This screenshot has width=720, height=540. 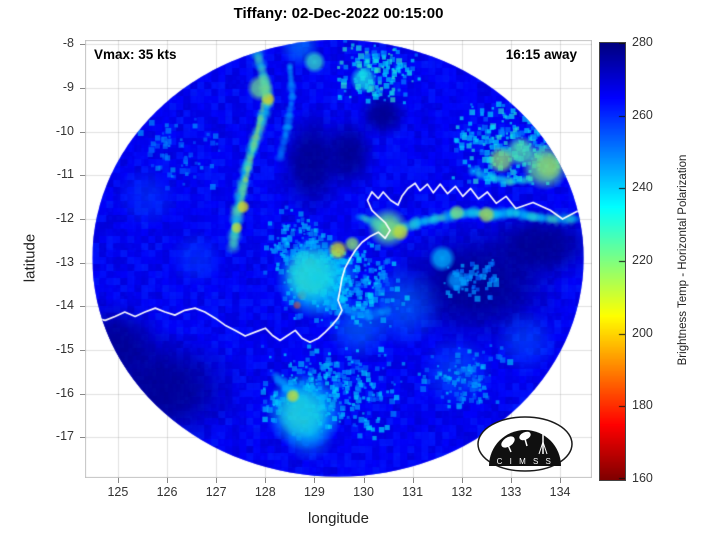 I want to click on logo-text: C I M S S, so click(x=525, y=461).